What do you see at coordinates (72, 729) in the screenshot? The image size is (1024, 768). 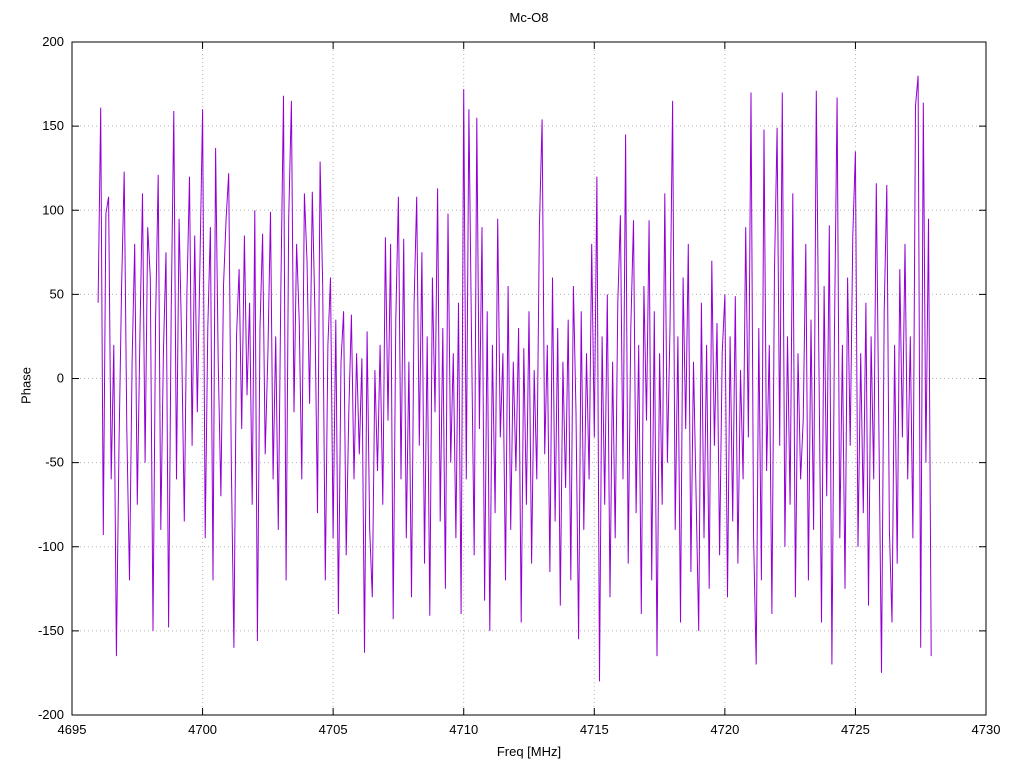 I see `svg-text: 4695` at bounding box center [72, 729].